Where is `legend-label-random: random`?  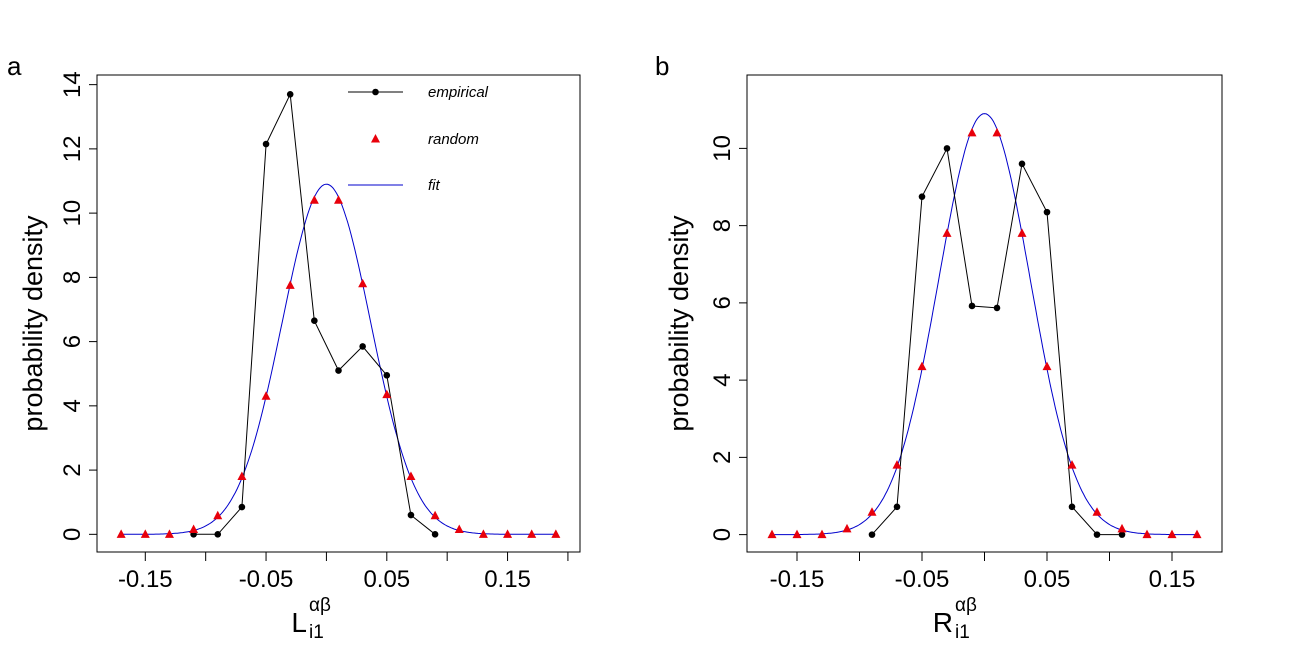
legend-label-random: random is located at coordinates (453, 139).